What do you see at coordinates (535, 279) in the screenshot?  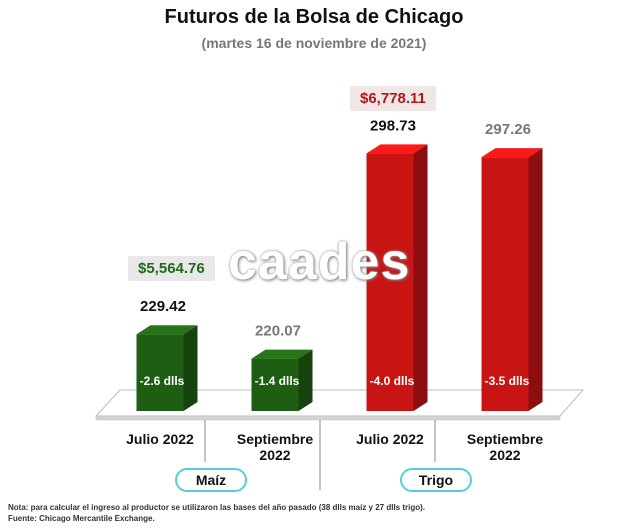 I see `bar-4-side` at bounding box center [535, 279].